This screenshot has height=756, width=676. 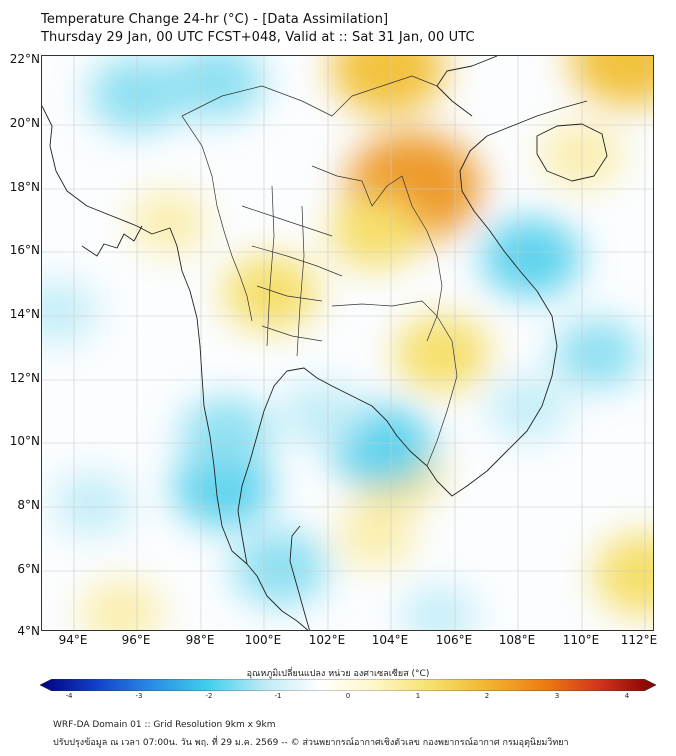 What do you see at coordinates (557, 696) in the screenshot?
I see `colorbar-tick: 3` at bounding box center [557, 696].